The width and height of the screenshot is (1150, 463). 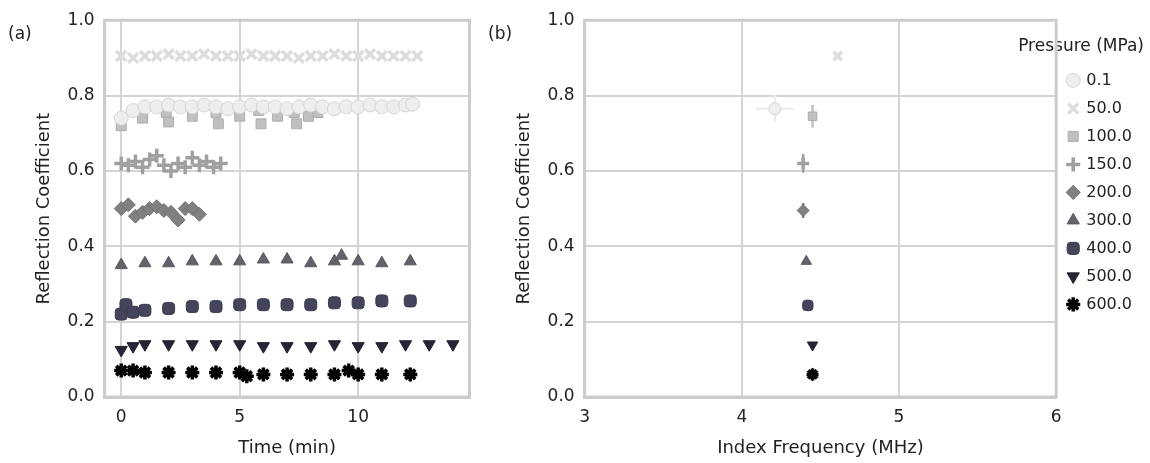 What do you see at coordinates (500, 33) in the screenshot?
I see `chart-title: (b)` at bounding box center [500, 33].